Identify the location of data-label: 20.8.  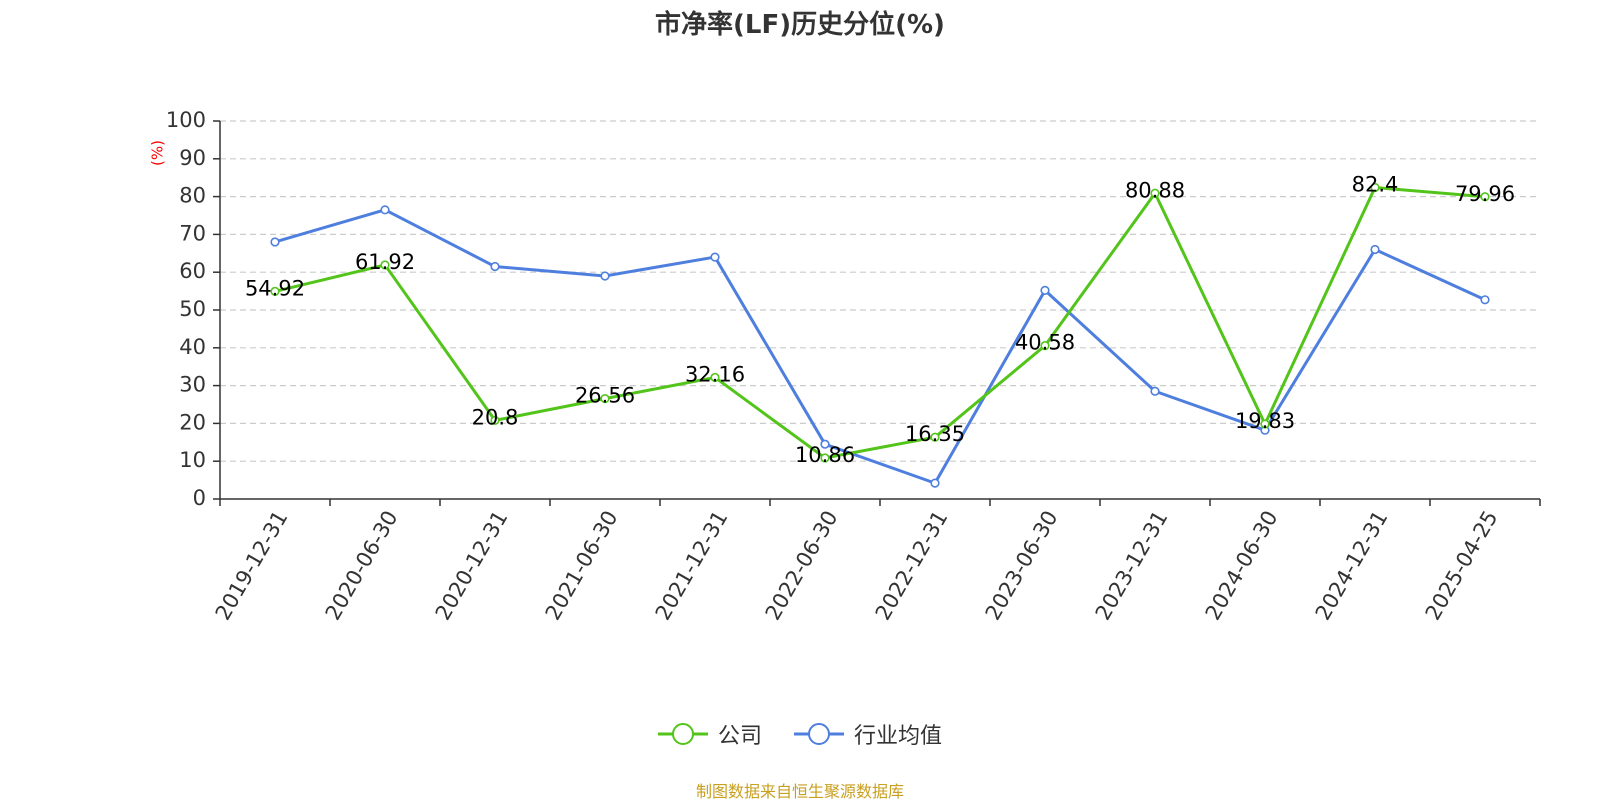
(495, 417).